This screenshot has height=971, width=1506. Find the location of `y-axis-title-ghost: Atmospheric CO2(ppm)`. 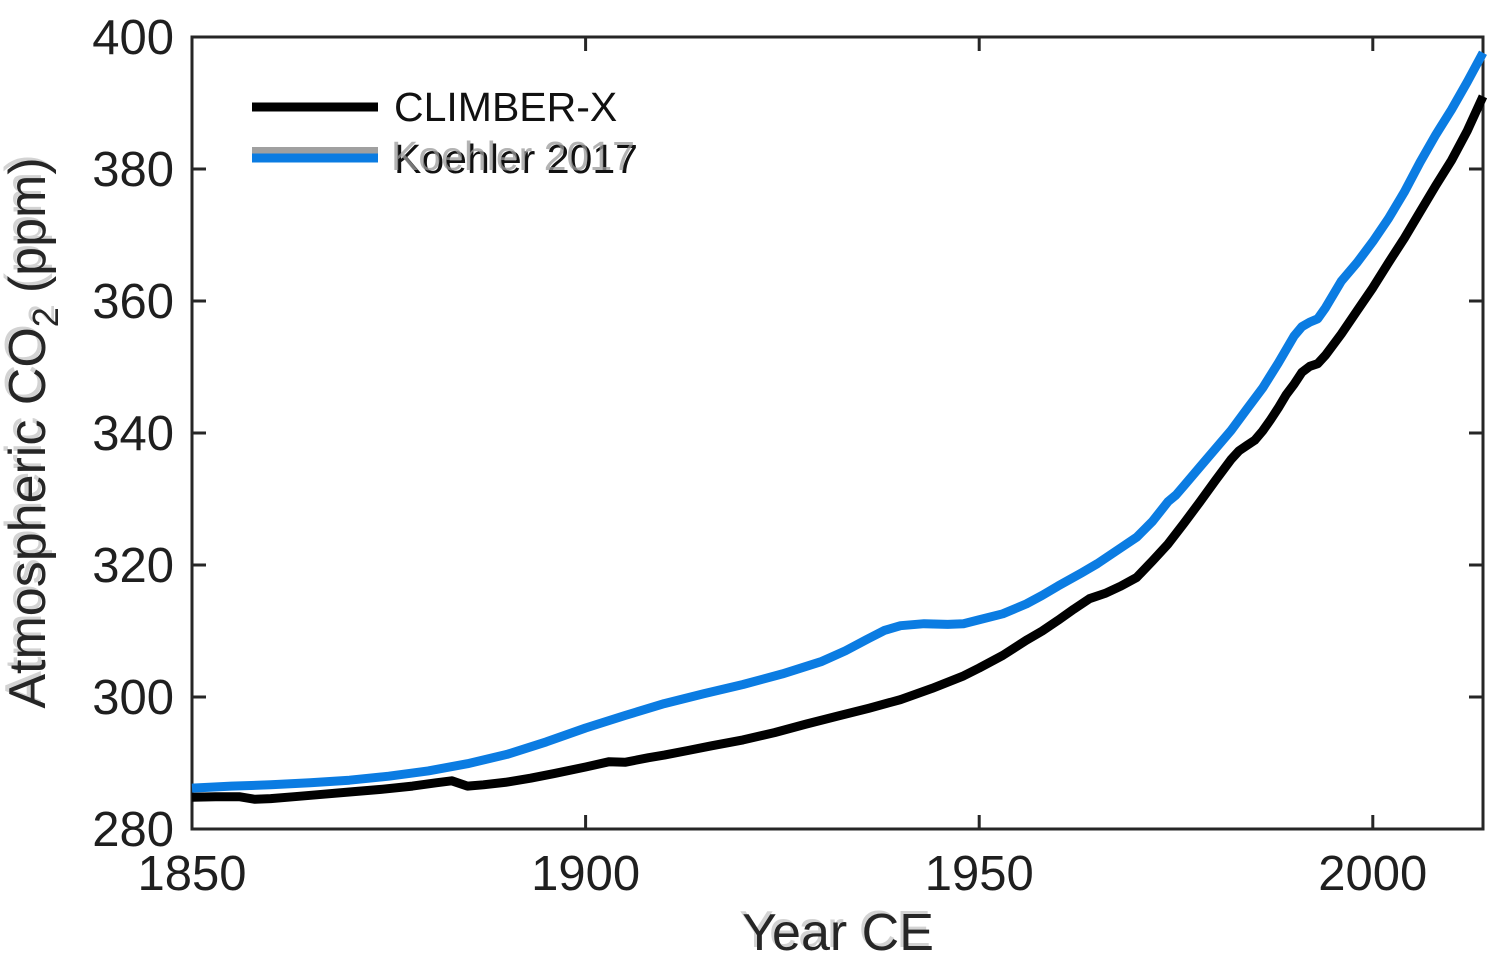

y-axis-title-ghost: Atmospheric CO2(ppm) is located at coordinates (31, 429).